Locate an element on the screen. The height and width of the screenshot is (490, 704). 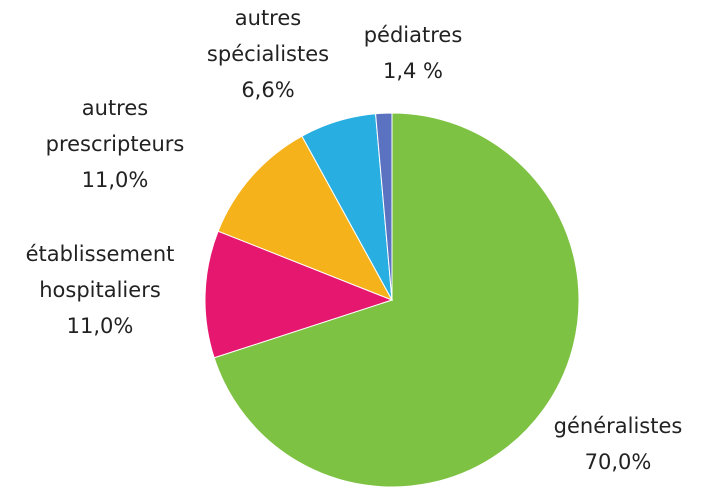
value-label: 70,0% is located at coordinates (618, 462).